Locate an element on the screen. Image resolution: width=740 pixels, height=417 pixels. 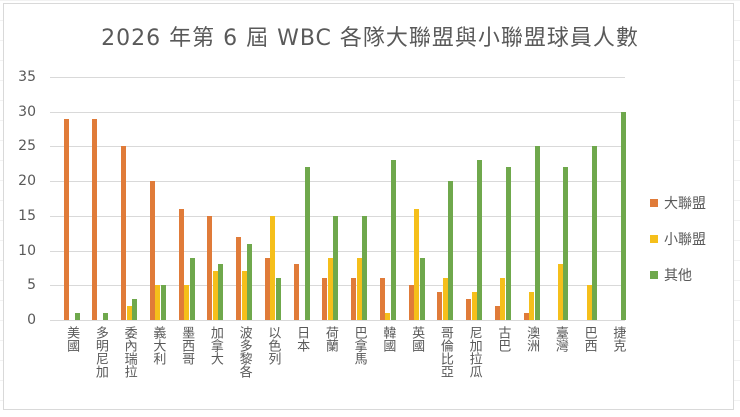
x-tick-label: 巴拿馬 is located at coordinates (359, 345).